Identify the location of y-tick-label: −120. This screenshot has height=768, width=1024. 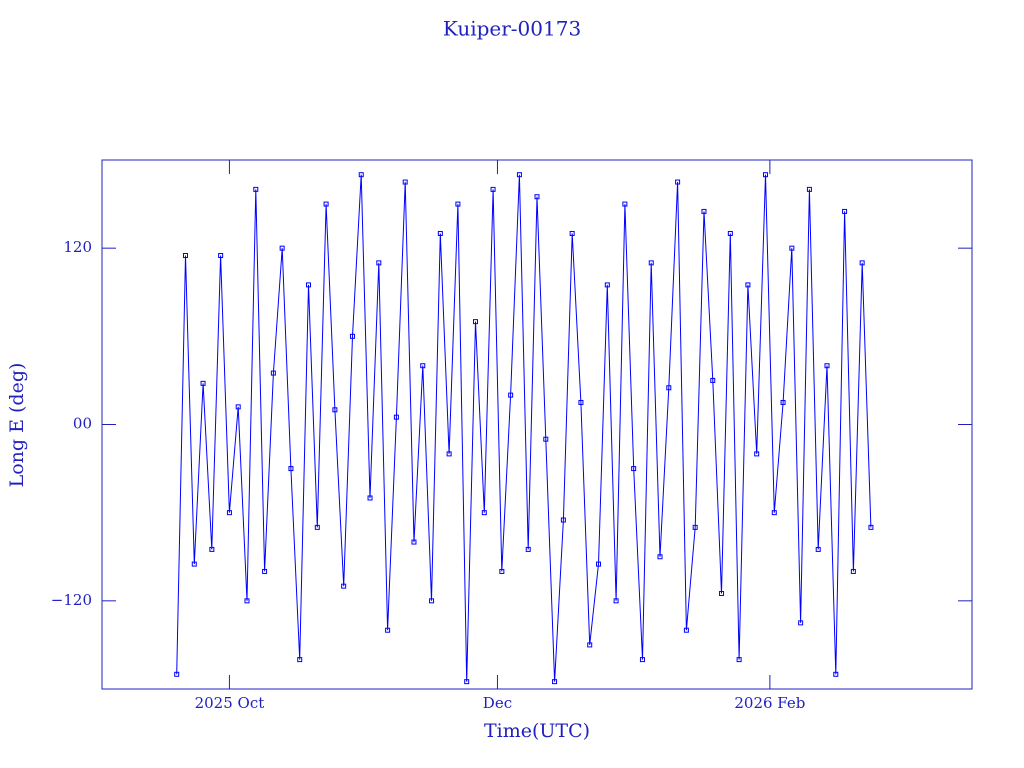
(71, 600).